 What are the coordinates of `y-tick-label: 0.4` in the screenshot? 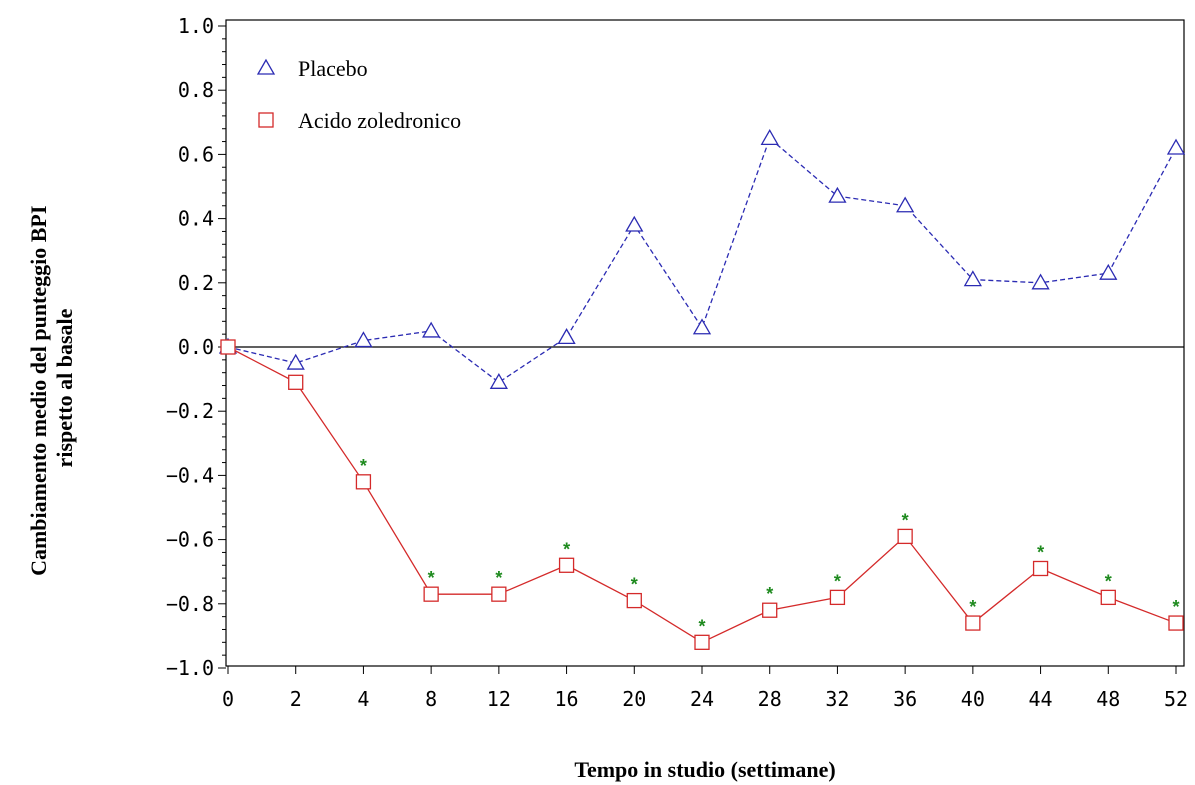 It's located at (196, 219).